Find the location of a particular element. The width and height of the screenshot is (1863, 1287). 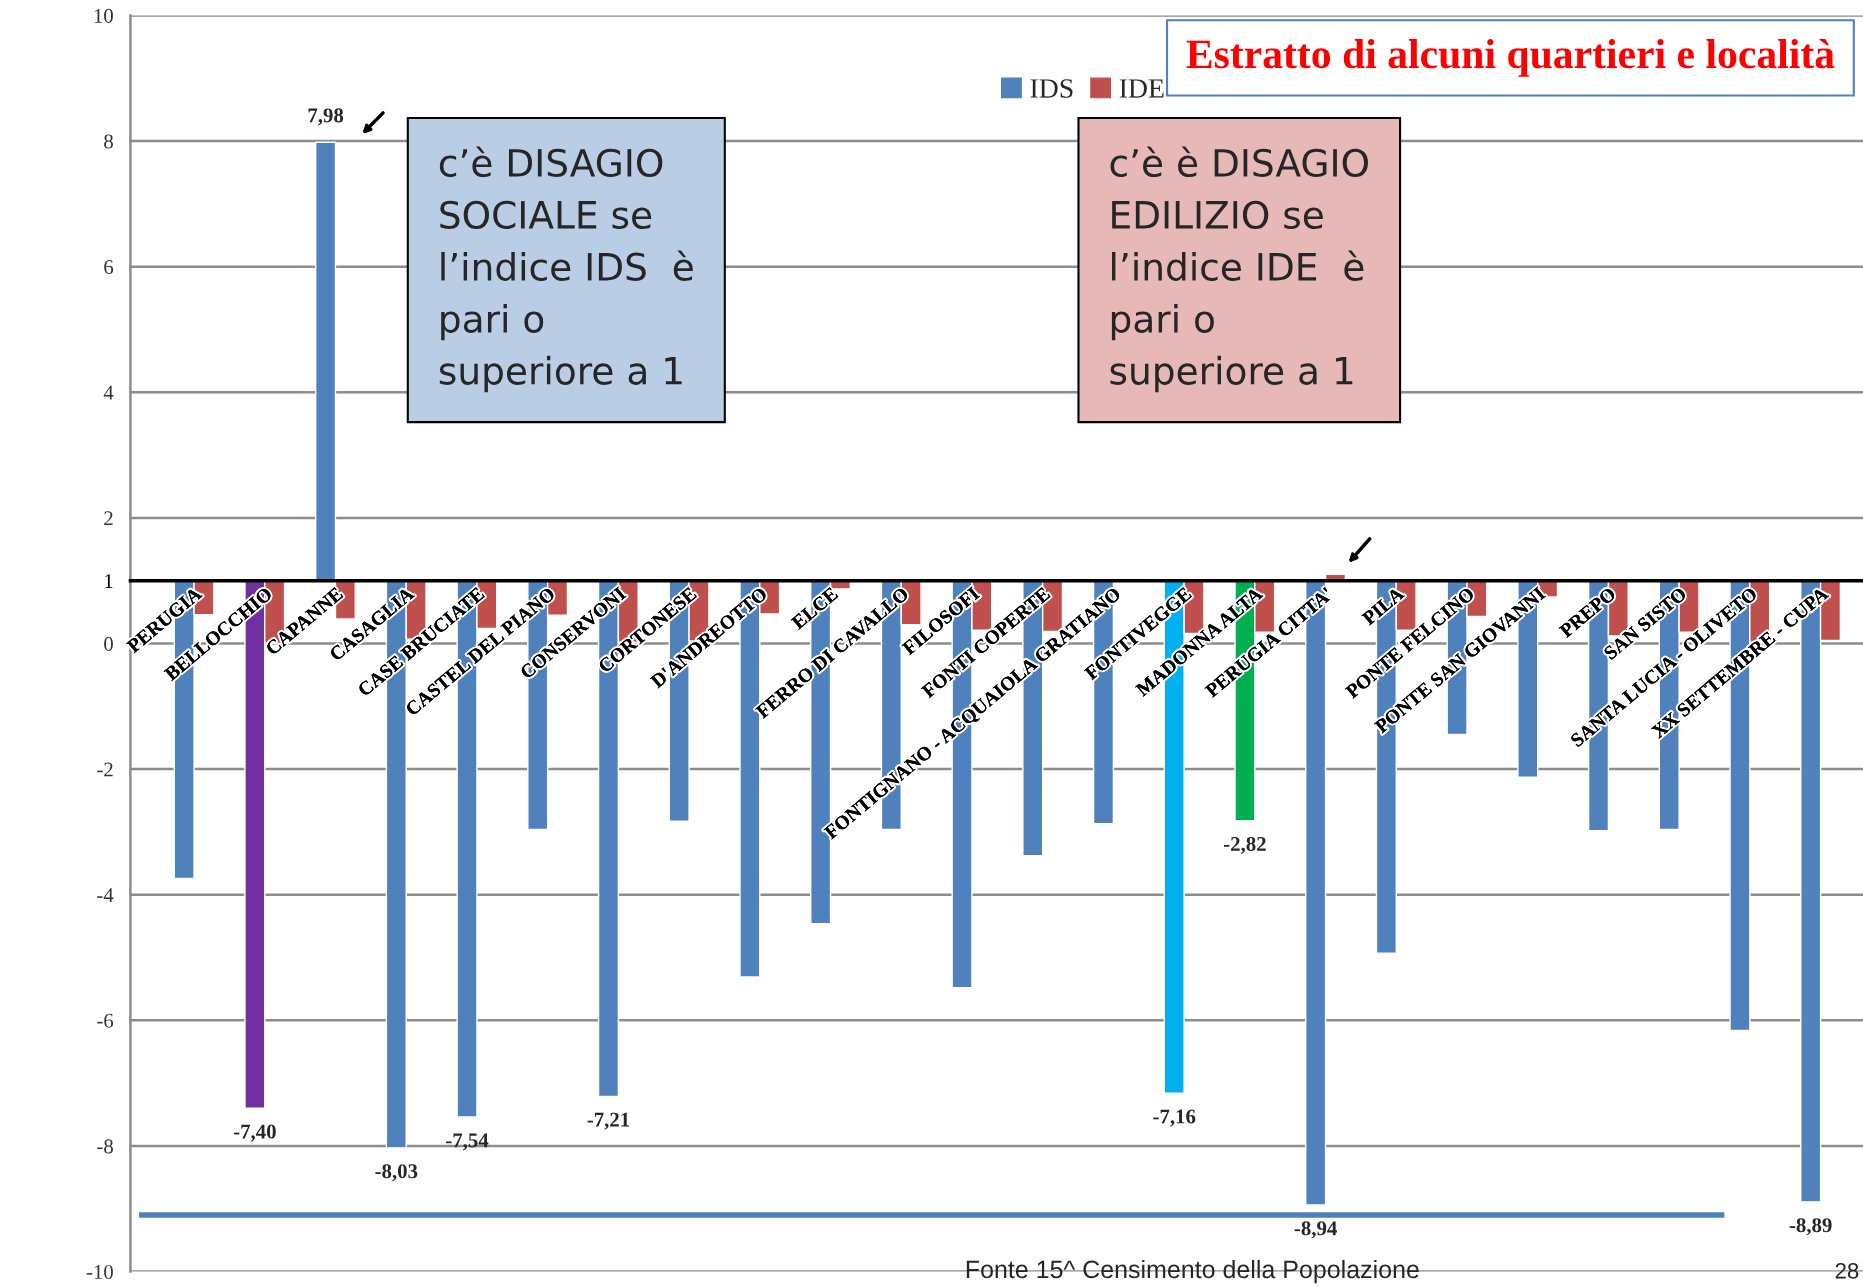

y-tick-label: 2 is located at coordinates (108, 518).